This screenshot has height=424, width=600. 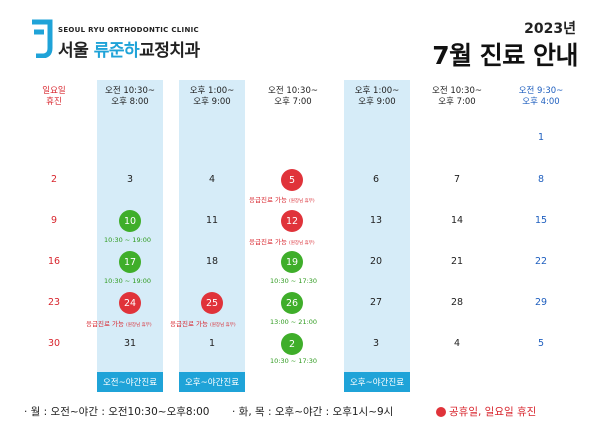 What do you see at coordinates (457, 220) in the screenshot?
I see `calendar-day: 14` at bounding box center [457, 220].